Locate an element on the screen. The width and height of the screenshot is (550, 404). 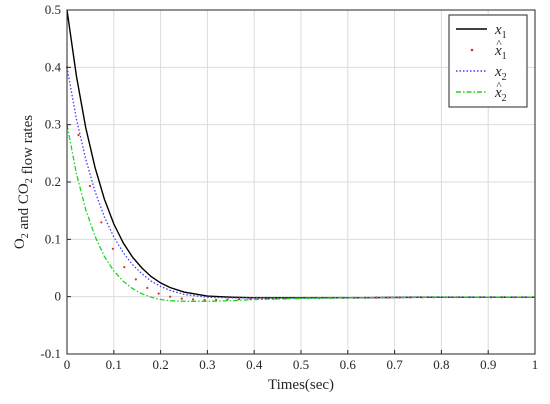
x-tick-label: 0.4 is located at coordinates (254, 364).